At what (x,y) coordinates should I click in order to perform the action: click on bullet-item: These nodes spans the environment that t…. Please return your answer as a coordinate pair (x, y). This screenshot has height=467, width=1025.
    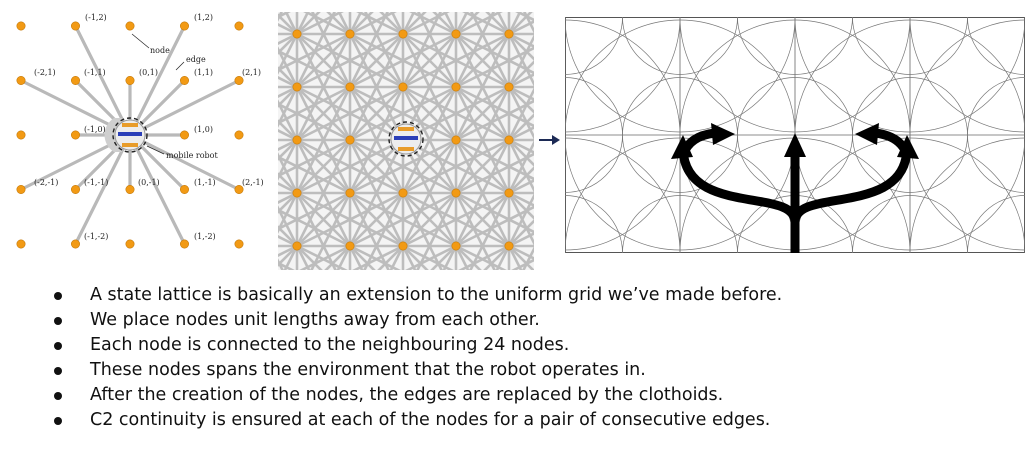
    Looking at the image, I should click on (528, 370).